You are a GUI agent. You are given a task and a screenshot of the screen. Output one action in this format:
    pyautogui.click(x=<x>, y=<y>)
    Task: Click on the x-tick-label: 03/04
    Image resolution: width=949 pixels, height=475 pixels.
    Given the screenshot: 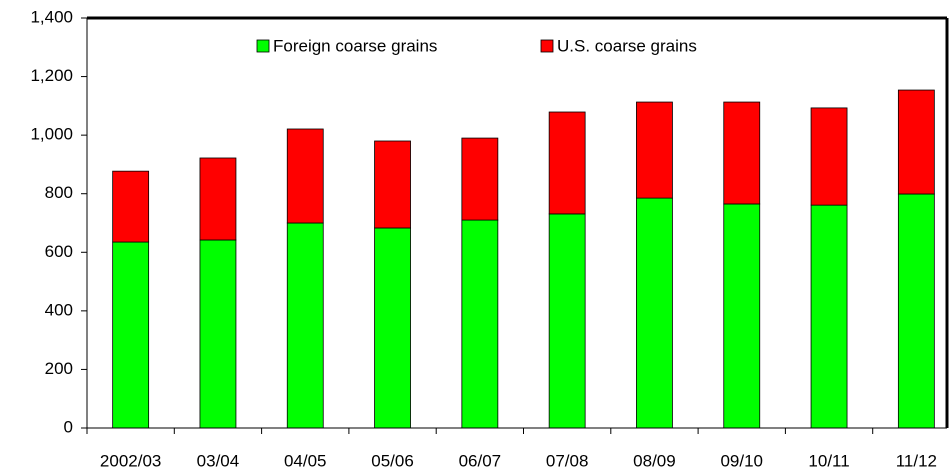 What is the action you would take?
    pyautogui.click(x=218, y=460)
    